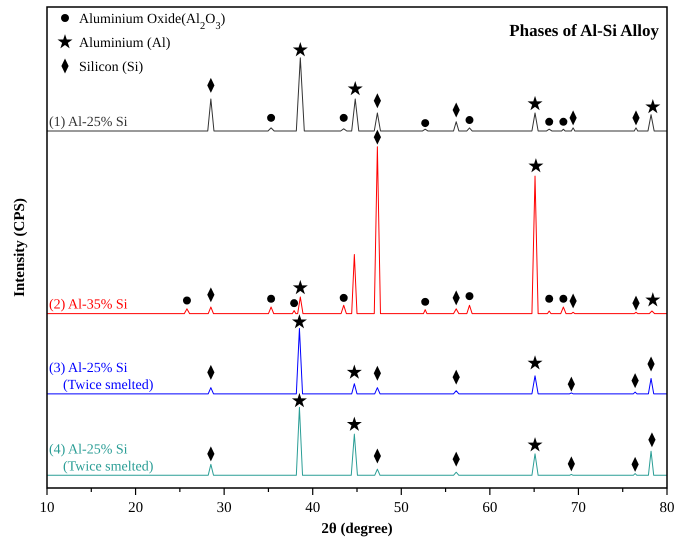  Describe the element at coordinates (20, 247) in the screenshot. I see `y-axis-title: Intensity (CPS)` at that location.